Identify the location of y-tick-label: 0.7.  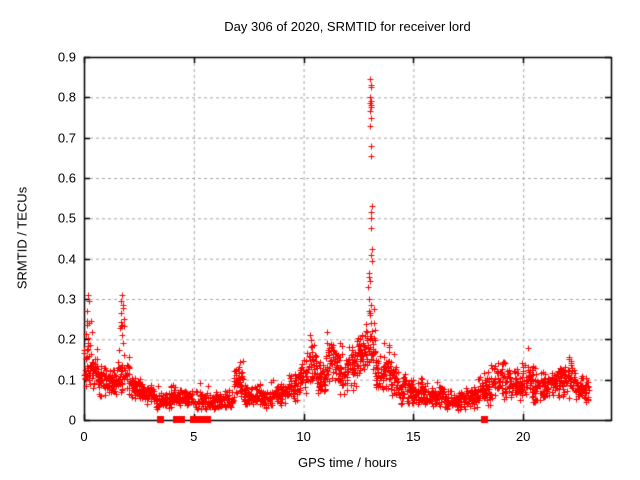
(66, 138).